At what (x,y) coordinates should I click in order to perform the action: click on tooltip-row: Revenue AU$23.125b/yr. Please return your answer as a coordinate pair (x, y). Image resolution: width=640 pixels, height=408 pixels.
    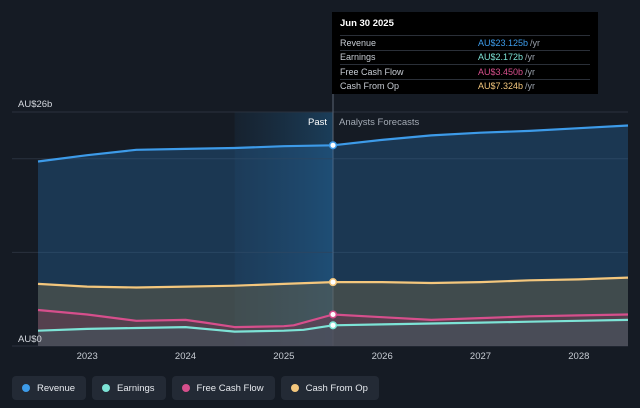
    Looking at the image, I should click on (465, 42).